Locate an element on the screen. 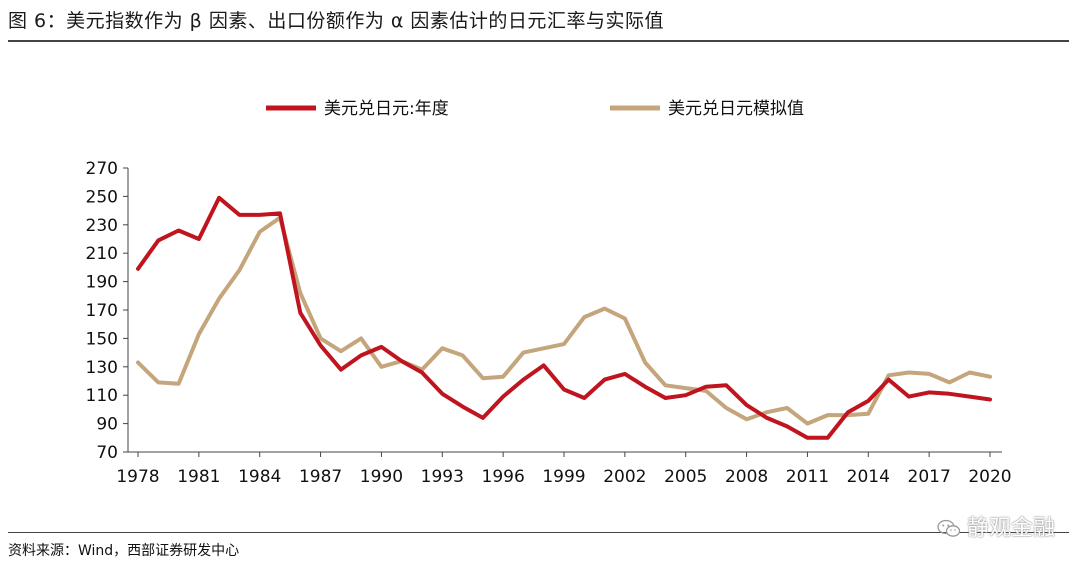  legend-label: 美元兑日元模拟值 is located at coordinates (736, 109).